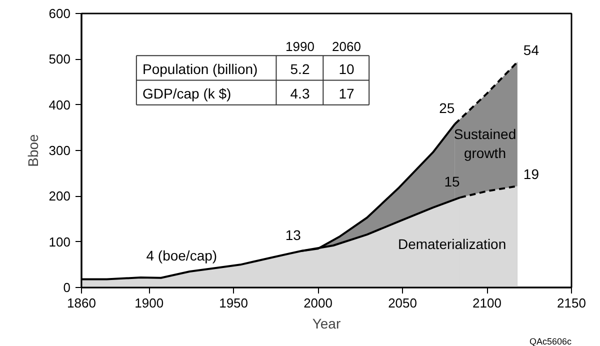 The width and height of the screenshot is (600, 346). Describe the element at coordinates (346, 93) in the screenshot. I see `annotation: 17` at that location.